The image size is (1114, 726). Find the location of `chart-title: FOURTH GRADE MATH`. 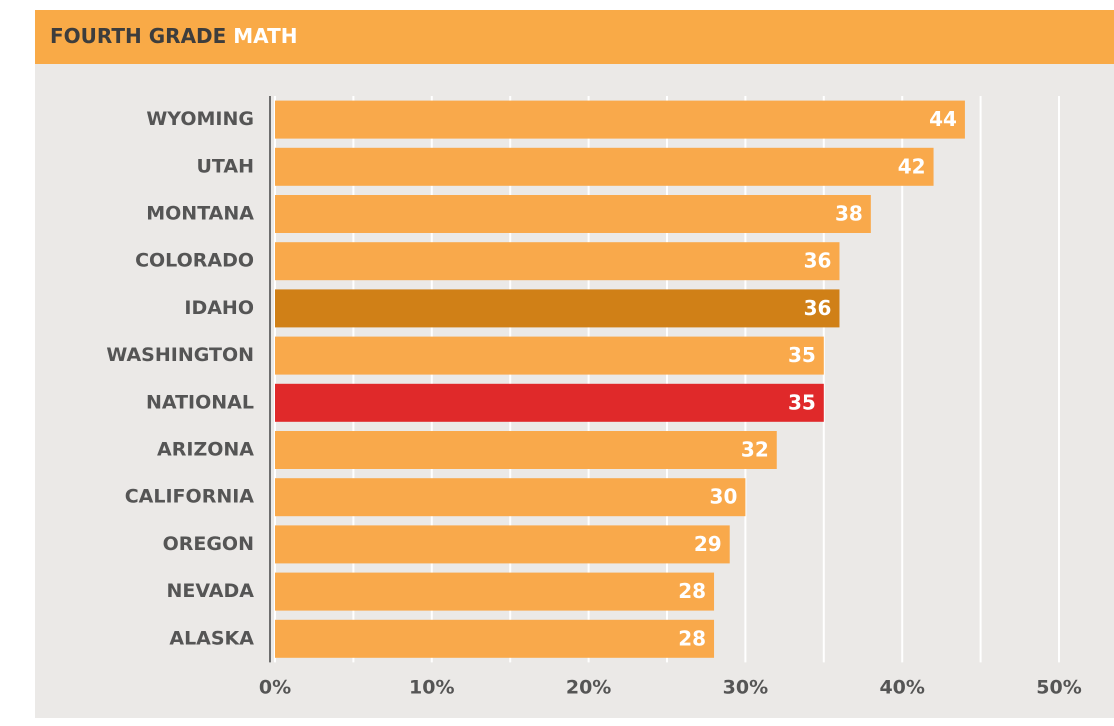

chart-title: FOURTH GRADE MATH is located at coordinates (174, 36).